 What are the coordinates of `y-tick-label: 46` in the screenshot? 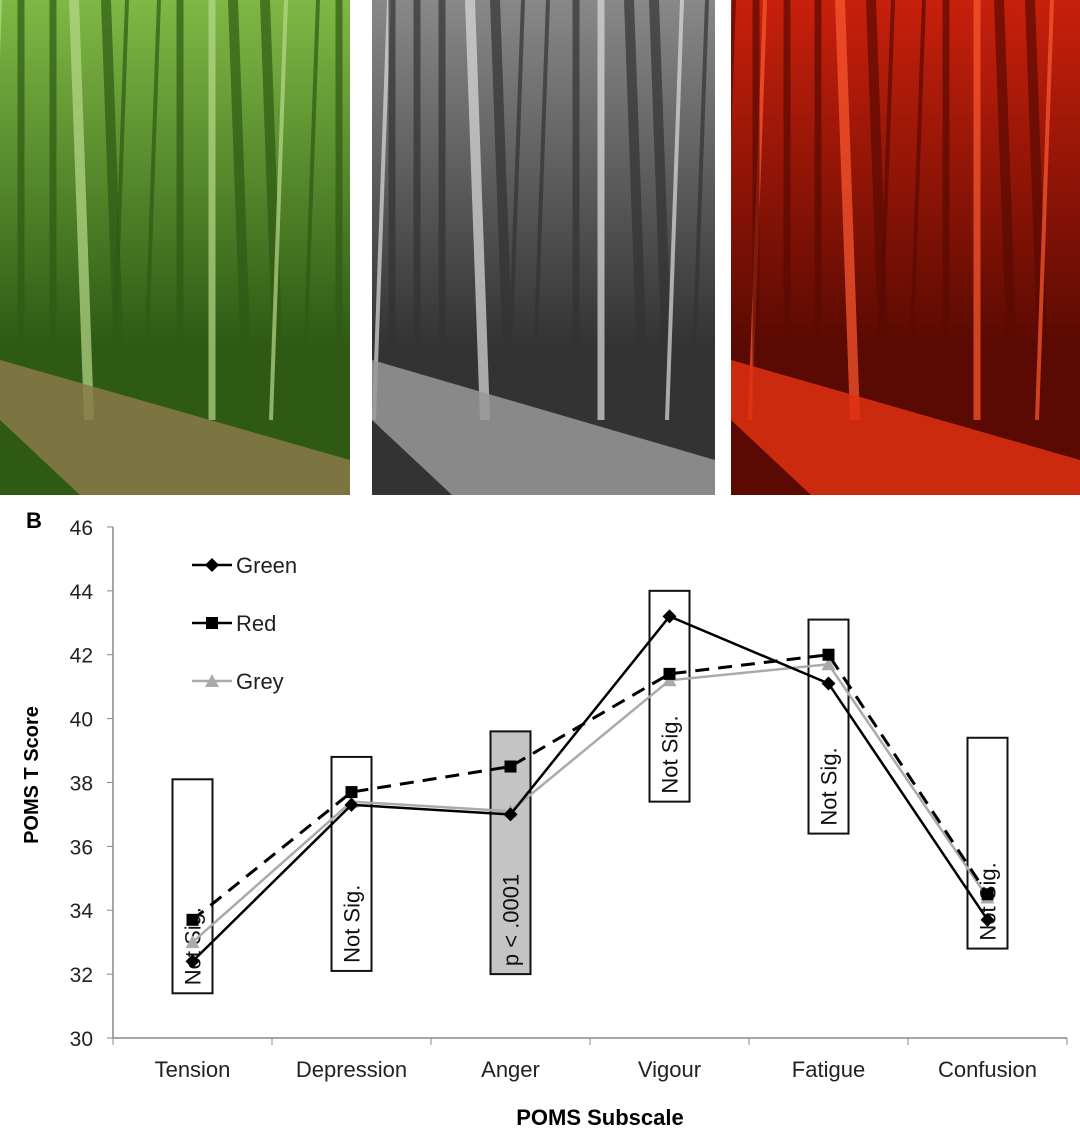 It's located at (81, 528).